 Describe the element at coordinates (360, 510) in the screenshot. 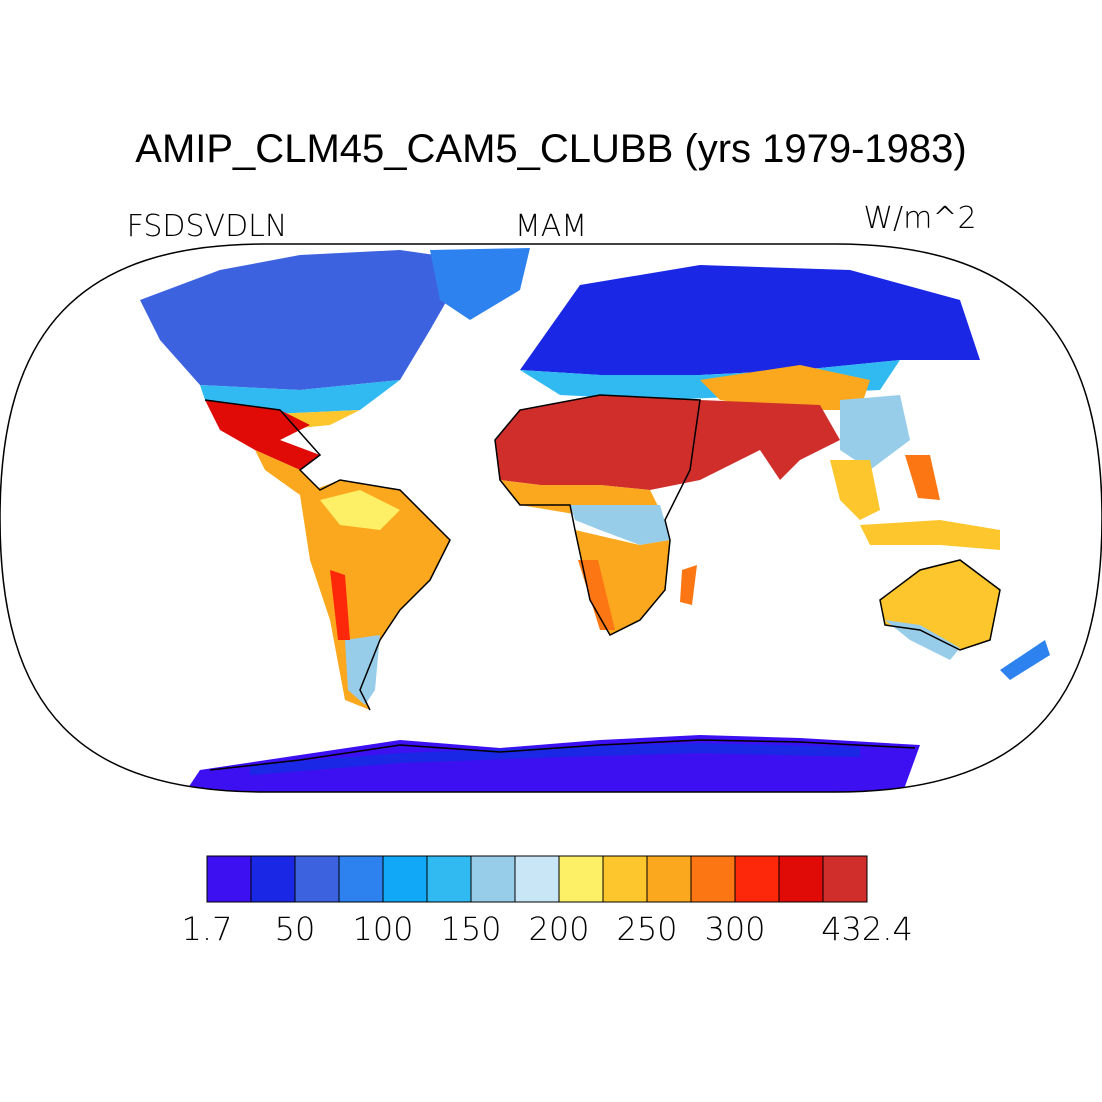

I see `amazon-region` at that location.